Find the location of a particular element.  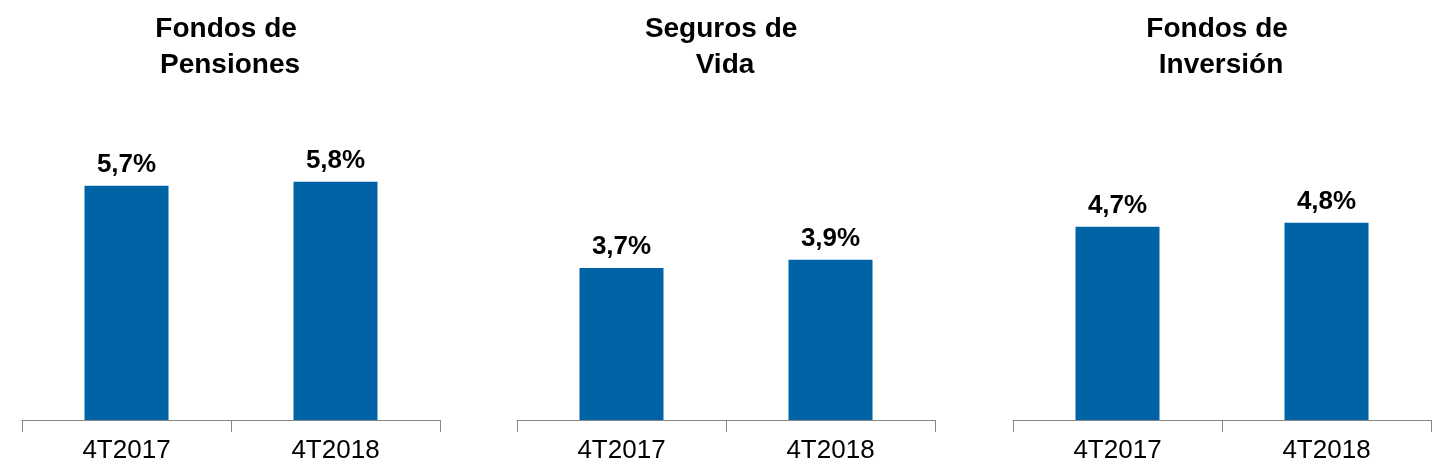

data-label: 3,9% is located at coordinates (830, 236).